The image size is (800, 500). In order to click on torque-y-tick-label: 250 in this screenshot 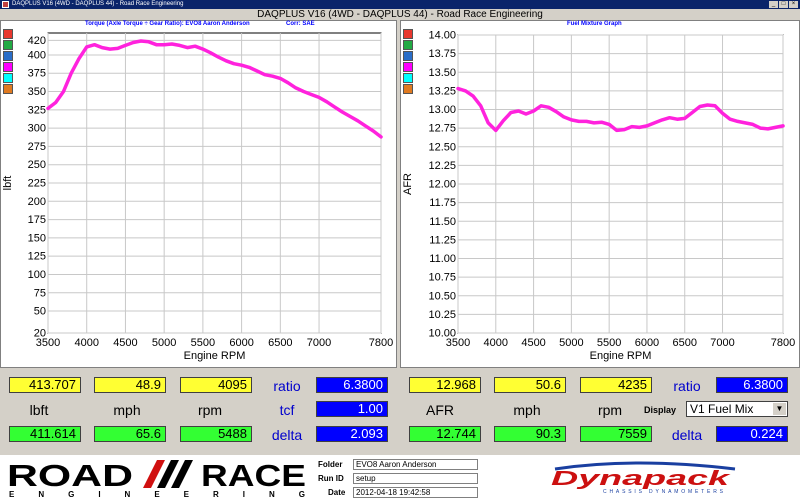, I will do `click(37, 165)`.